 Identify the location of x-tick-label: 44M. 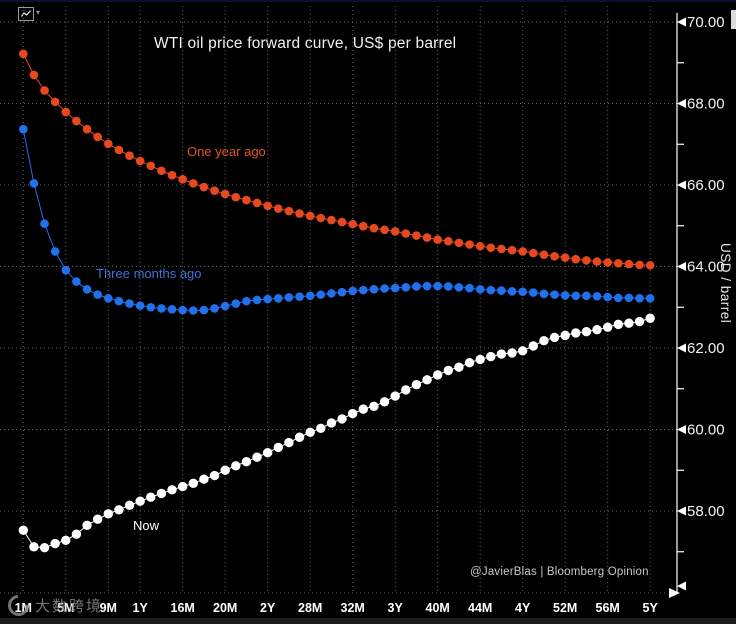
(480, 608).